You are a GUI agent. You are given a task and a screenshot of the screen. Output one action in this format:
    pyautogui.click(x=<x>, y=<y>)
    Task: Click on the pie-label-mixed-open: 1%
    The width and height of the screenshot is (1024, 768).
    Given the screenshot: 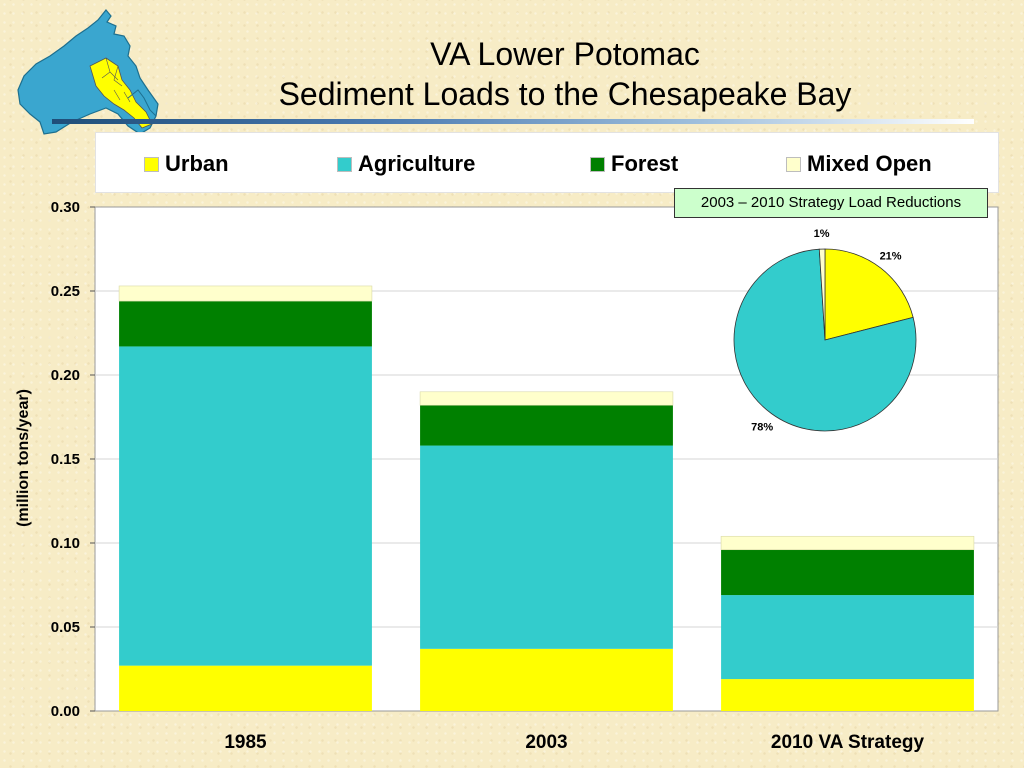 What is the action you would take?
    pyautogui.click(x=822, y=234)
    